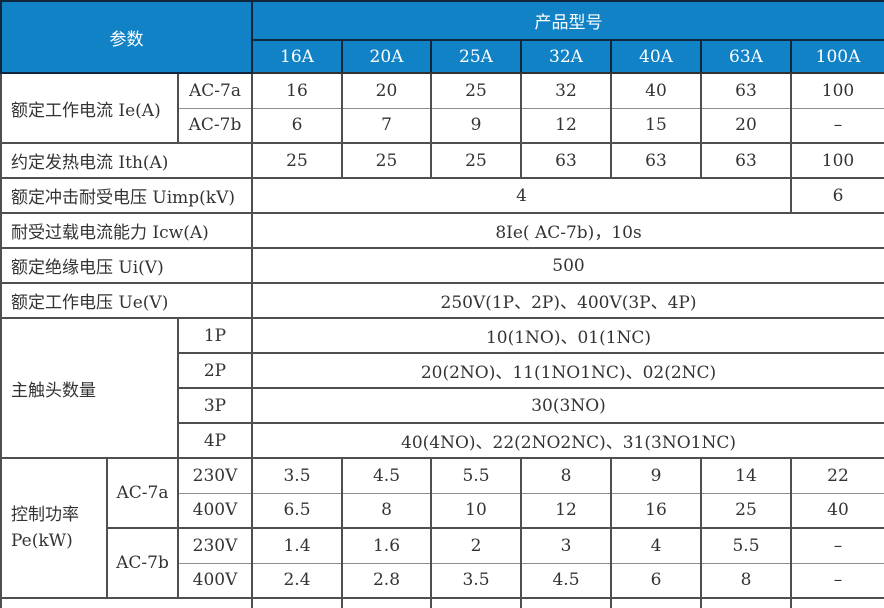 This screenshot has height=608, width=884. I want to click on sub-label-4p: 4P, so click(215, 440).